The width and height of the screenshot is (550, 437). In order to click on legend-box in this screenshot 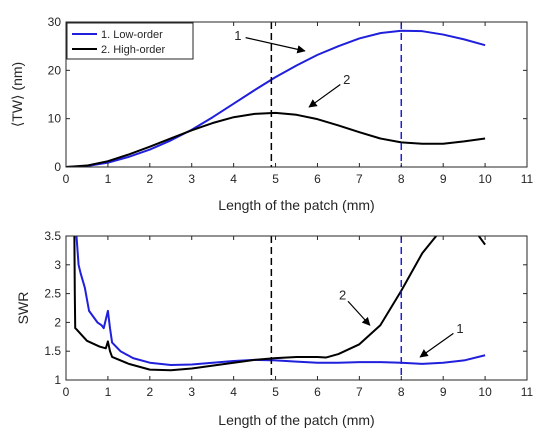, I will do `click(130, 41)`.